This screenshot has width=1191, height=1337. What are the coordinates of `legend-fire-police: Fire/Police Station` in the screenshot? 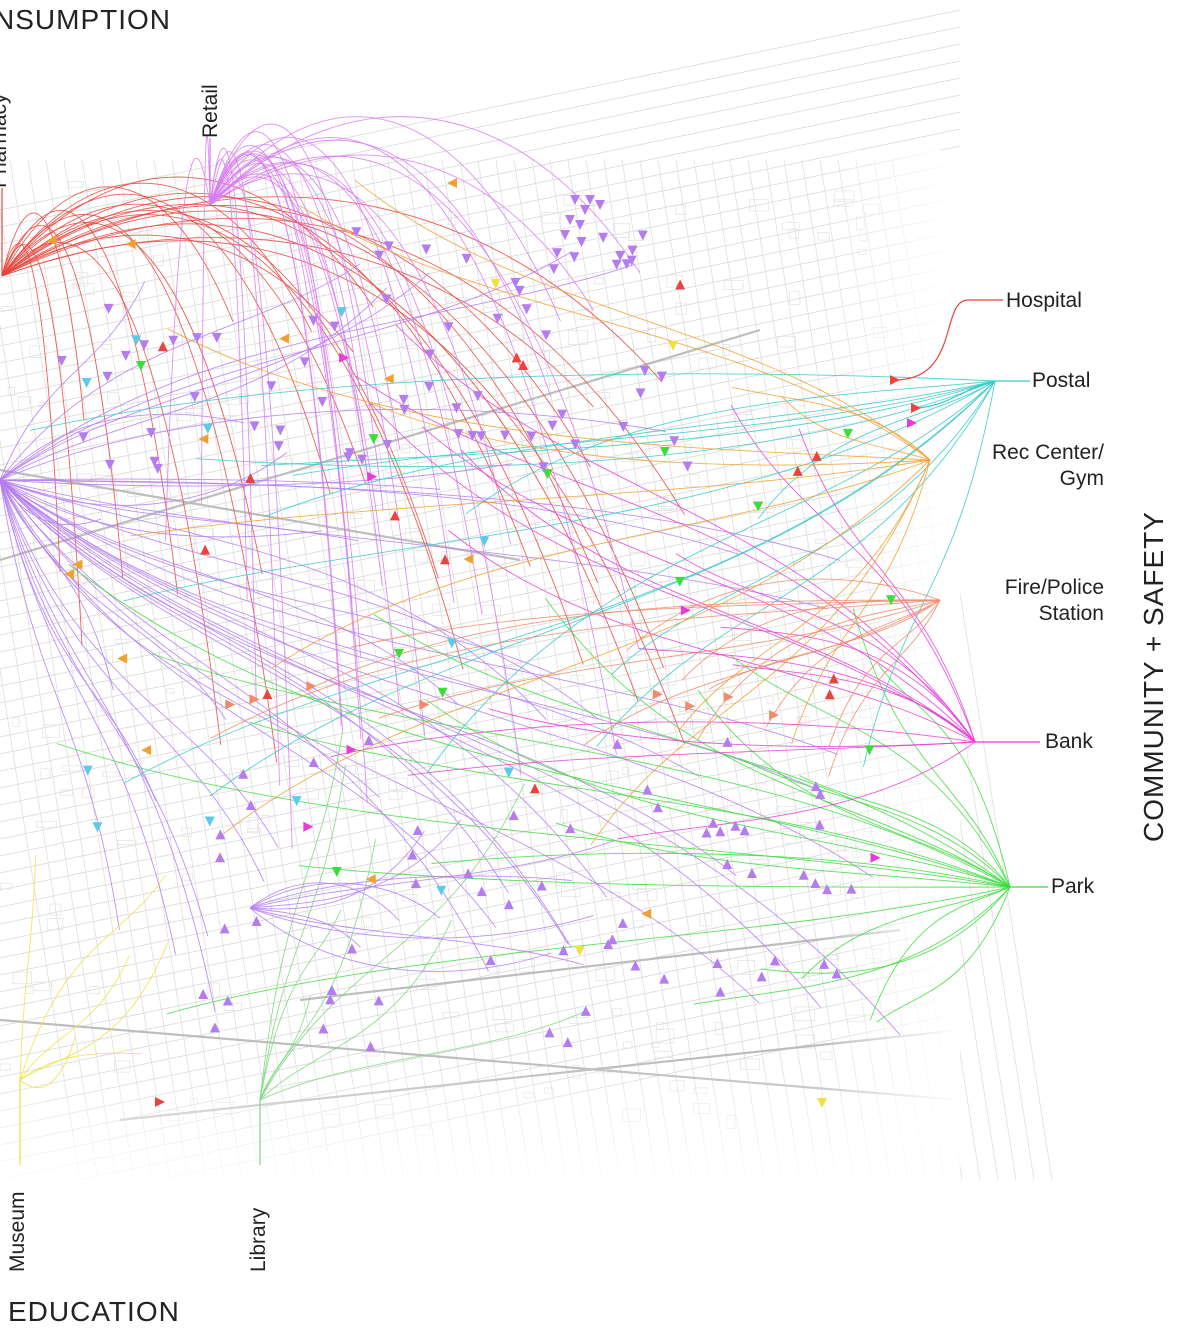 It's located at (1054, 601).